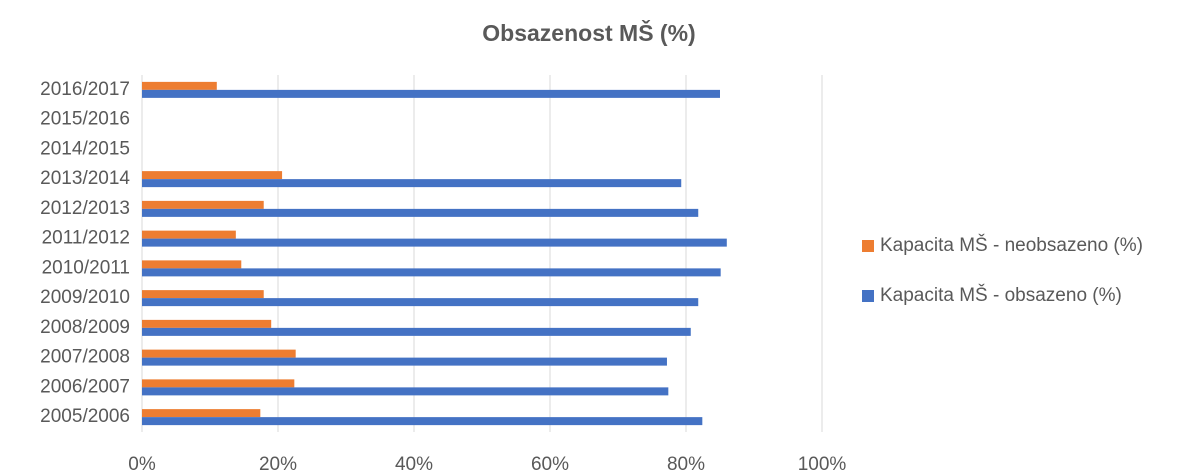 Image resolution: width=1178 pixels, height=471 pixels. I want to click on x-tick-label: 80%, so click(686, 462).